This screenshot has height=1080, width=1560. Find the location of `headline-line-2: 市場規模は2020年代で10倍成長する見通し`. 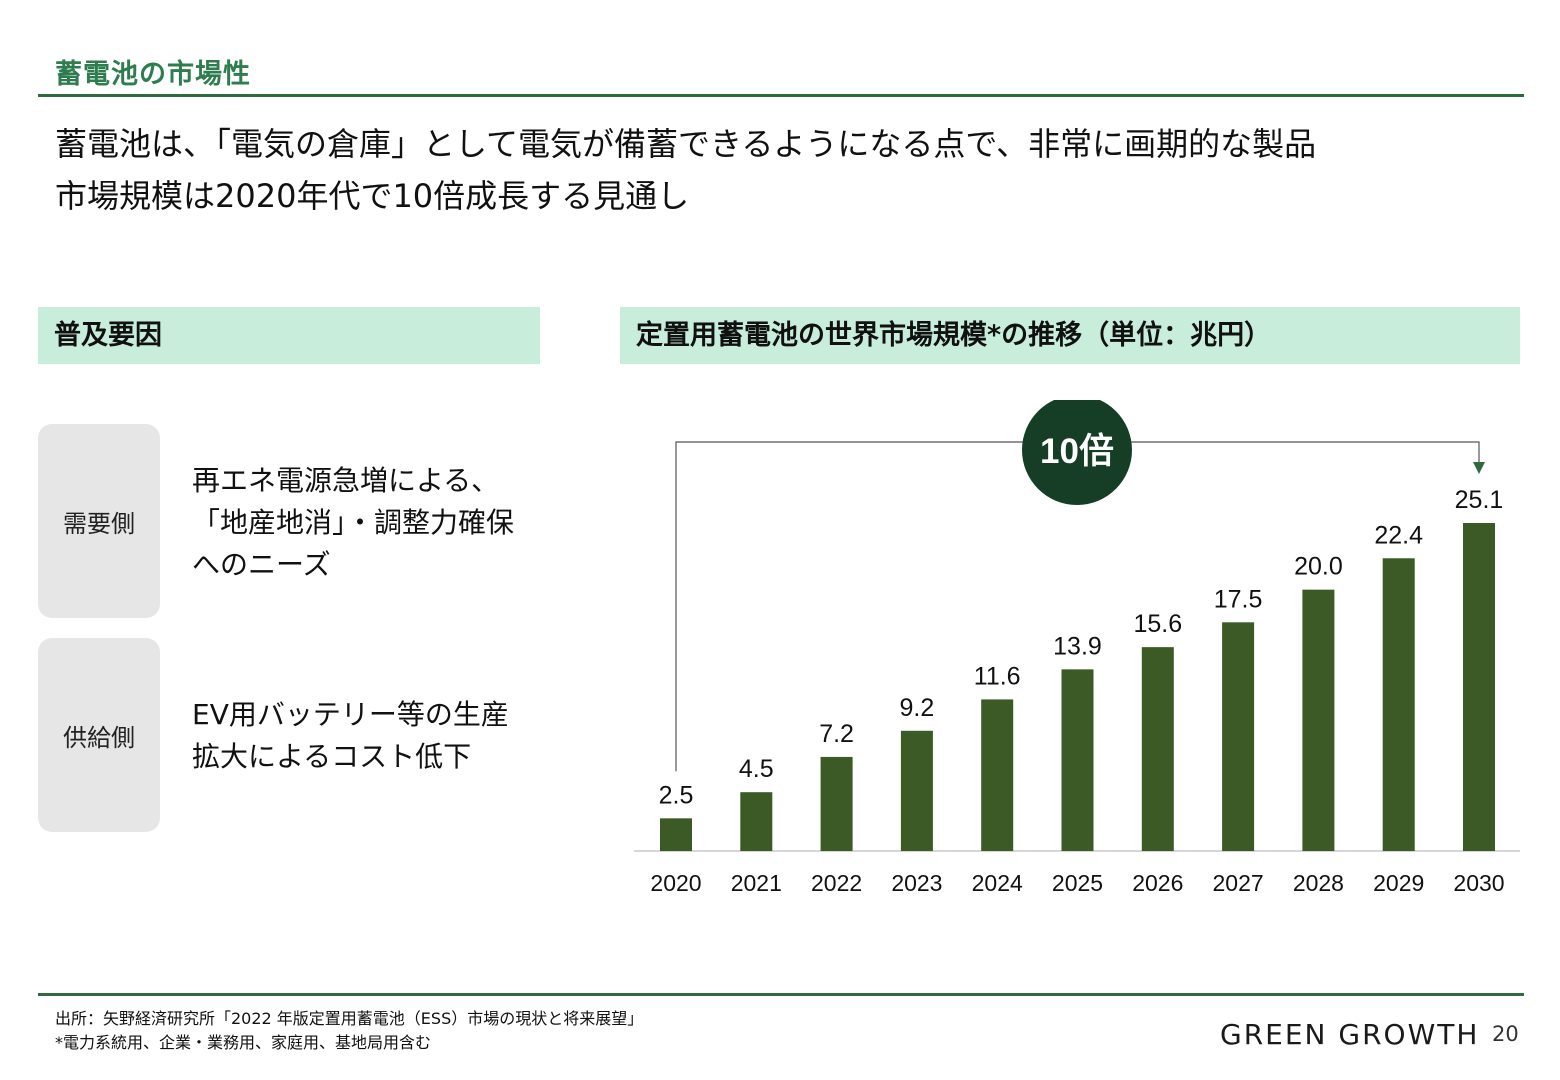

headline-line-2: 市場規模は2020年代で10倍成長する見通し is located at coordinates (372, 196).